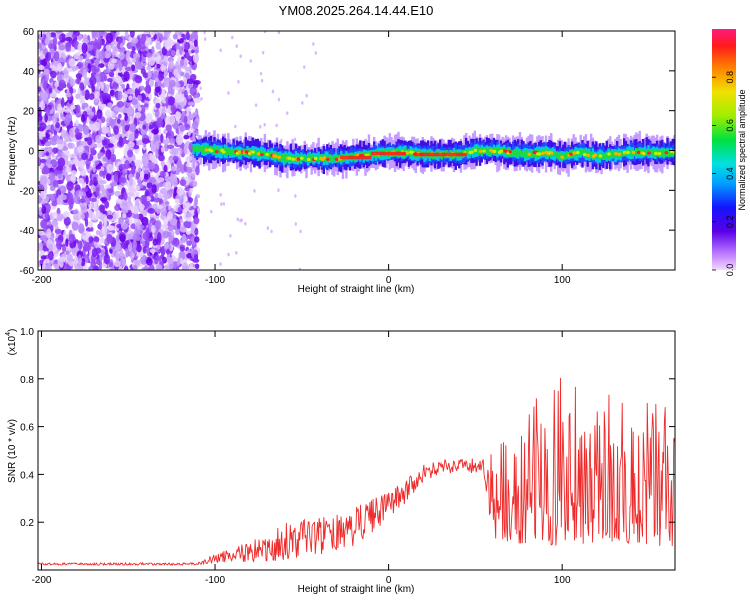 The width and height of the screenshot is (750, 600). Describe the element at coordinates (29, 32) in the screenshot. I see `y-tick-label: 60` at that location.